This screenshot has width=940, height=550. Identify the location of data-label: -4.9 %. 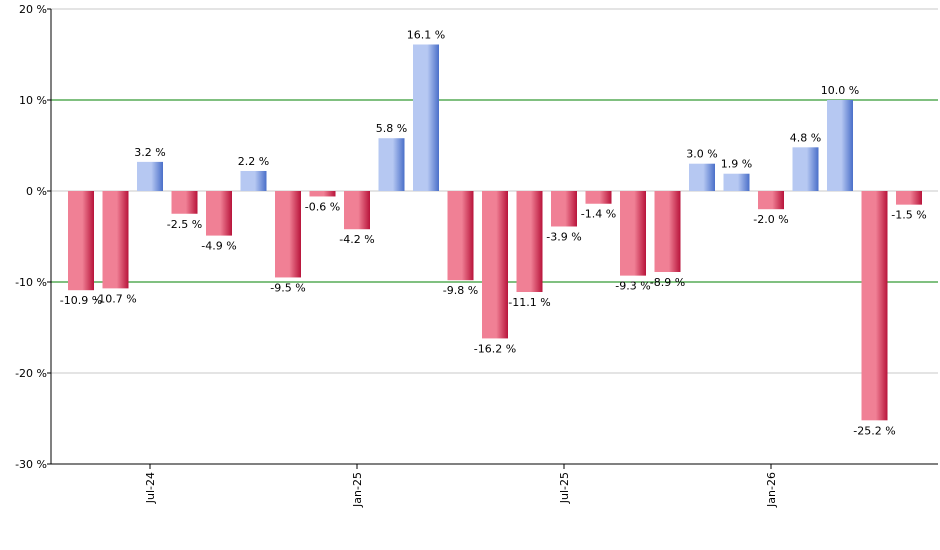
(218, 246).